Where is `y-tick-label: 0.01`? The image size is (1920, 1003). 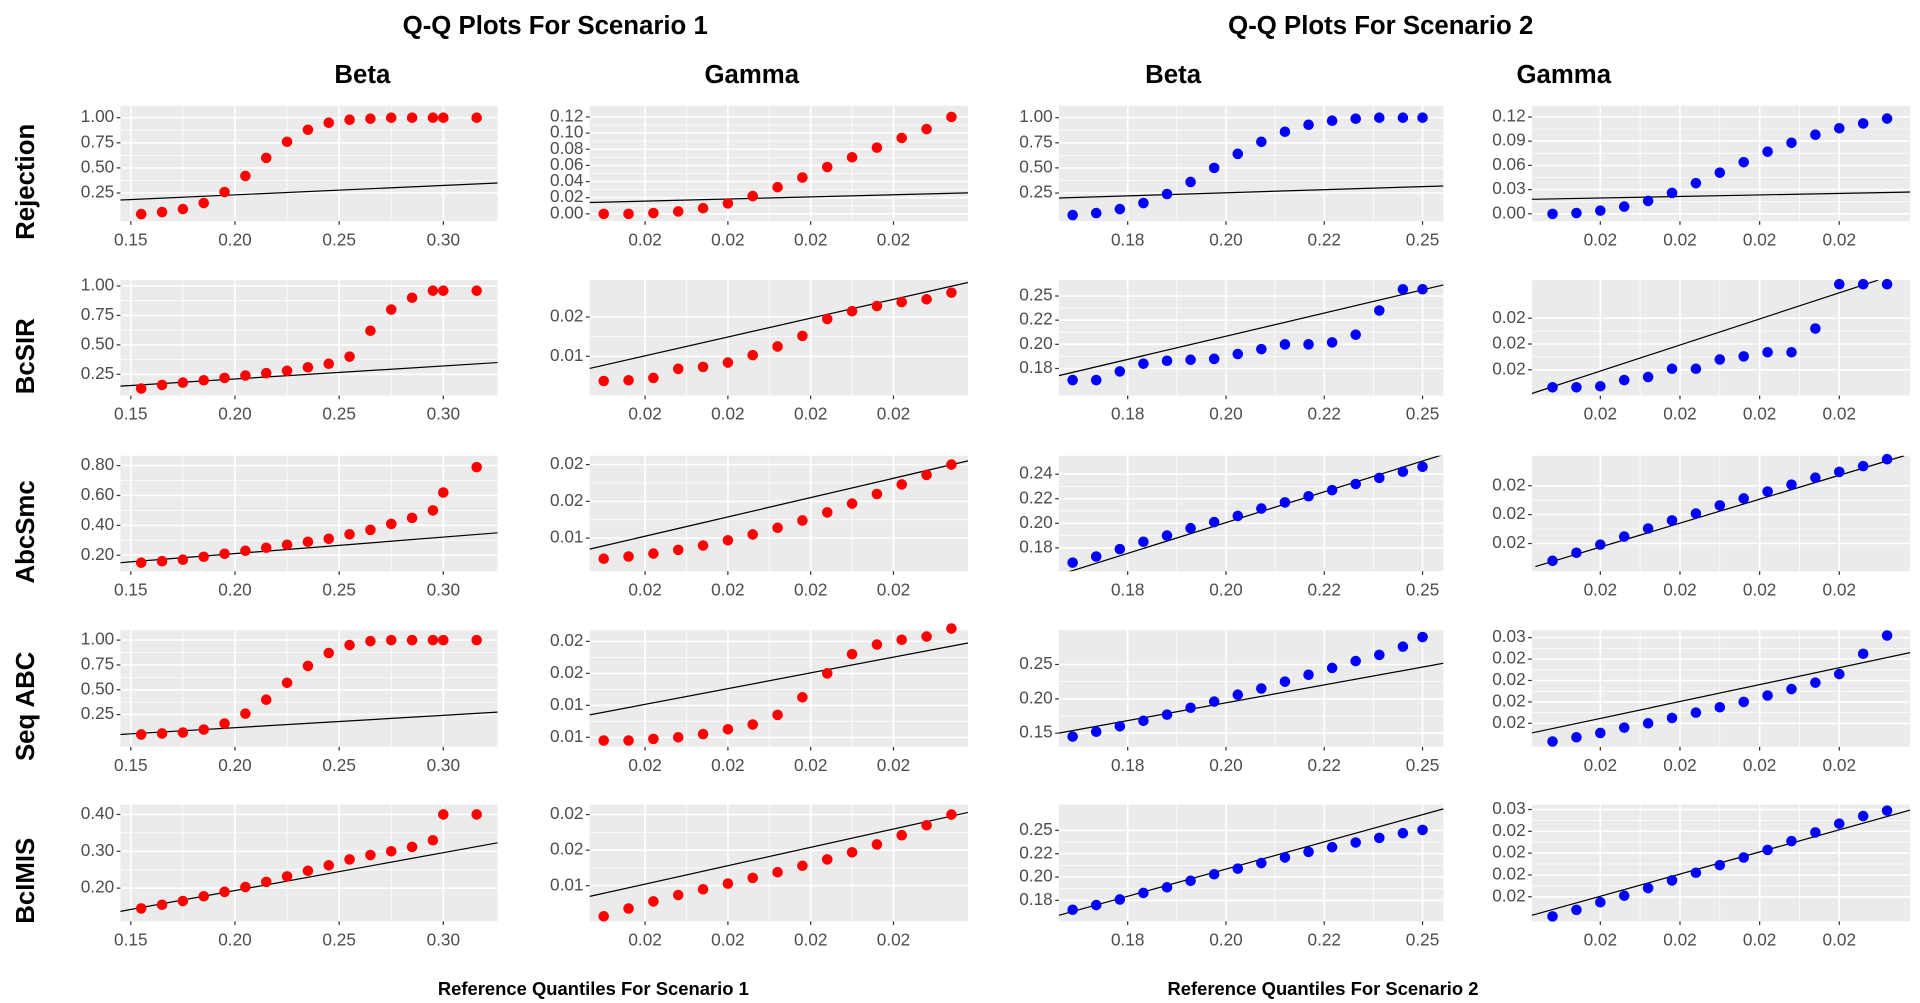
y-tick-label: 0.01 is located at coordinates (566, 884).